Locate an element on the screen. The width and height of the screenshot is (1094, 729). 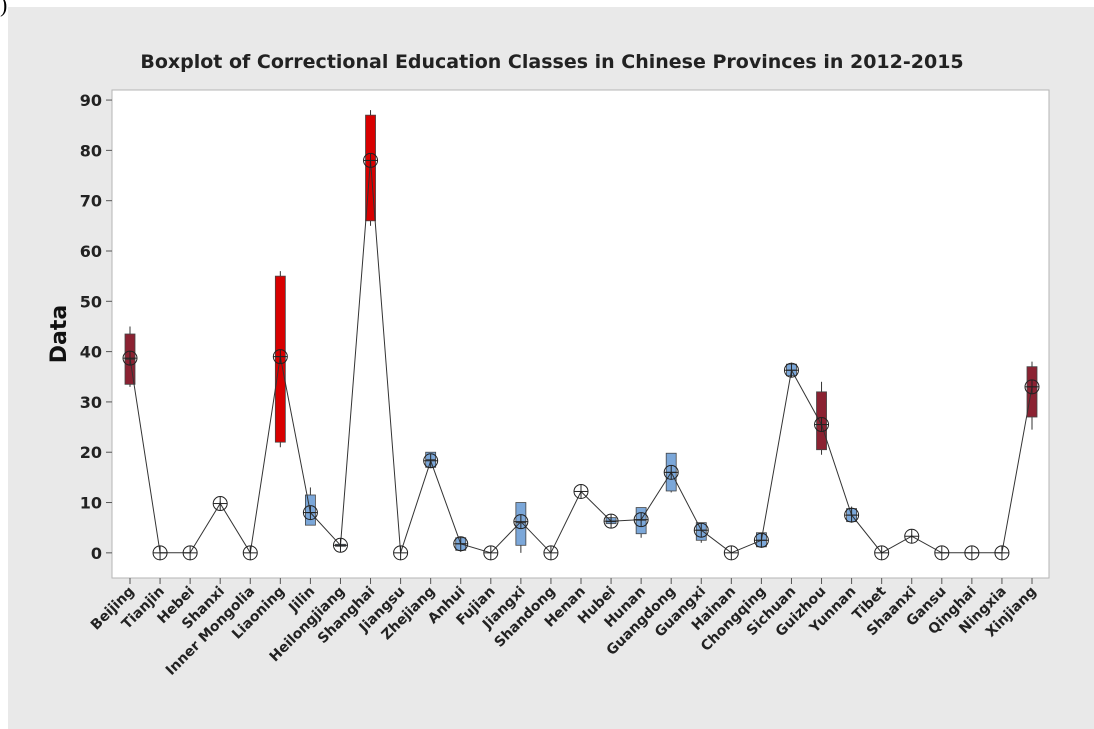
iqr-box is located at coordinates (370, 168).